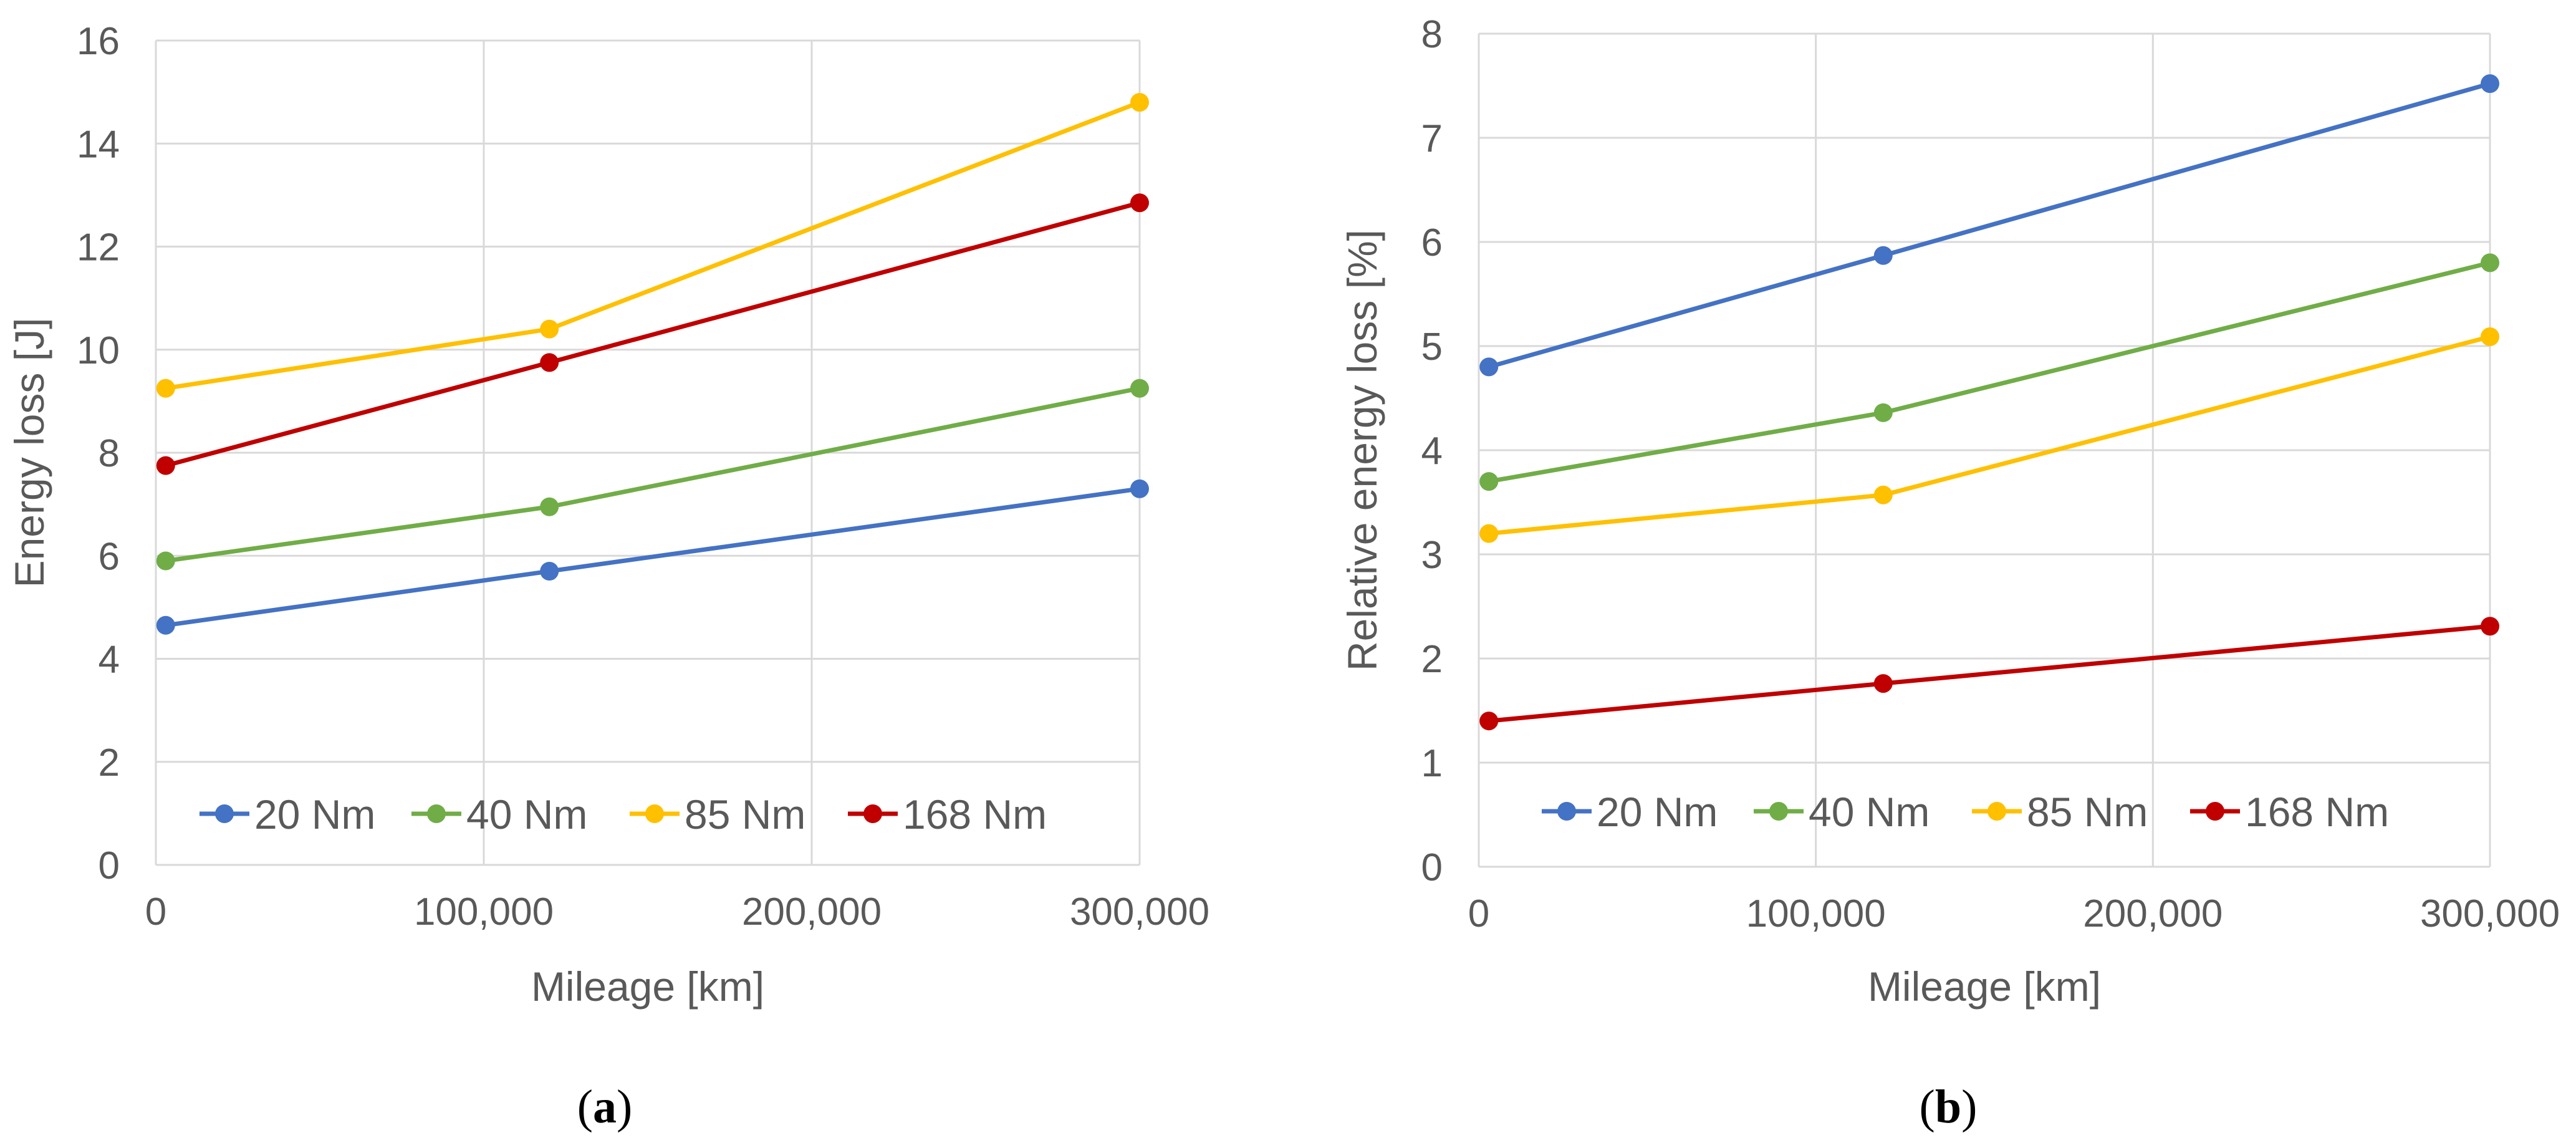 Image resolution: width=2576 pixels, height=1143 pixels. What do you see at coordinates (585, 1107) in the screenshot?
I see `panel-label-a-open: (` at bounding box center [585, 1107].